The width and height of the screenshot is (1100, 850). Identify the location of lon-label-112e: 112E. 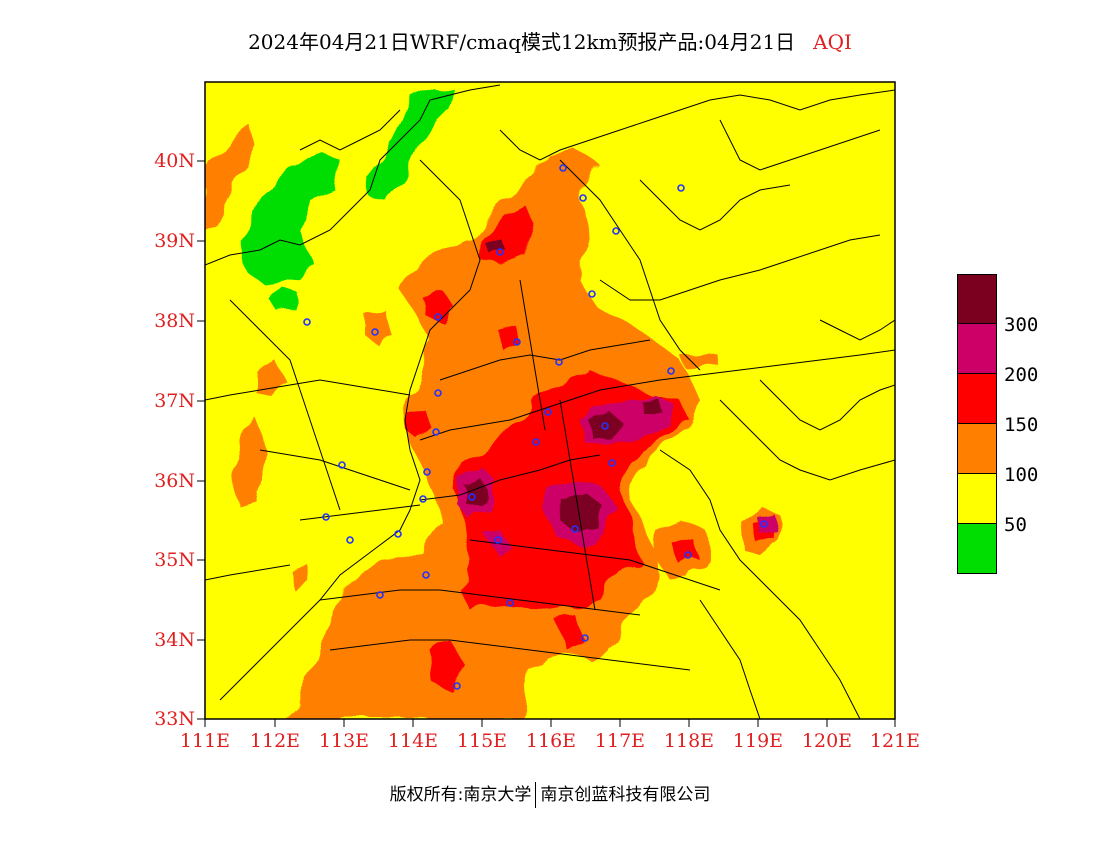
(275, 741).